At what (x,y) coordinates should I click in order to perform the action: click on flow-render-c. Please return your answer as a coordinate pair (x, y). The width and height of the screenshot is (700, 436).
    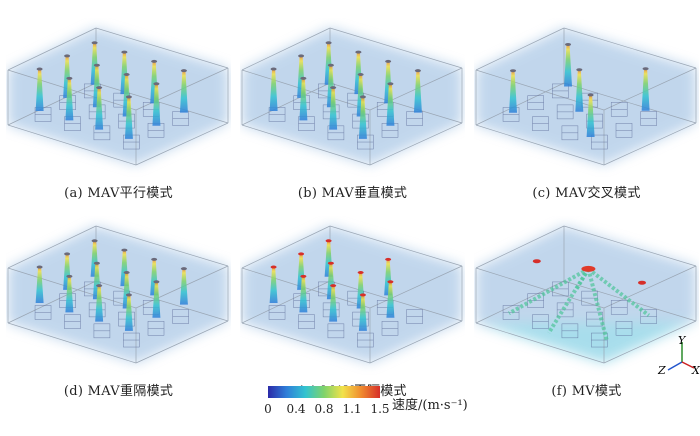
    Looking at the image, I should click on (586, 96).